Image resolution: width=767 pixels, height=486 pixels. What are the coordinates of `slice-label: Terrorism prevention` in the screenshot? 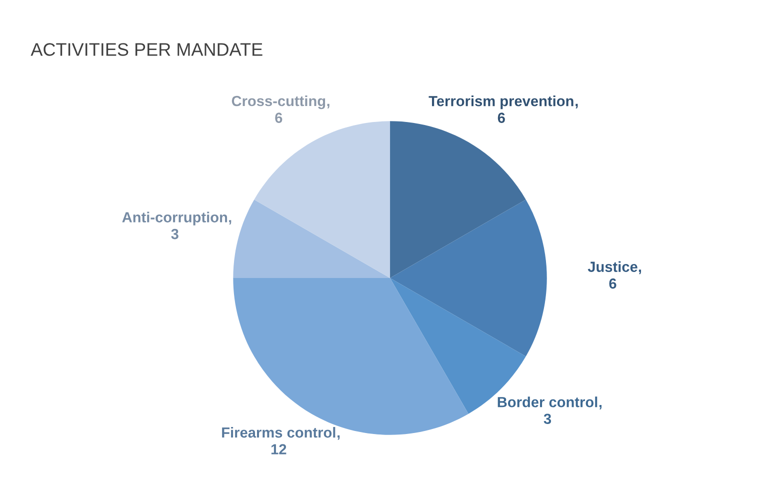 It's located at (501, 103).